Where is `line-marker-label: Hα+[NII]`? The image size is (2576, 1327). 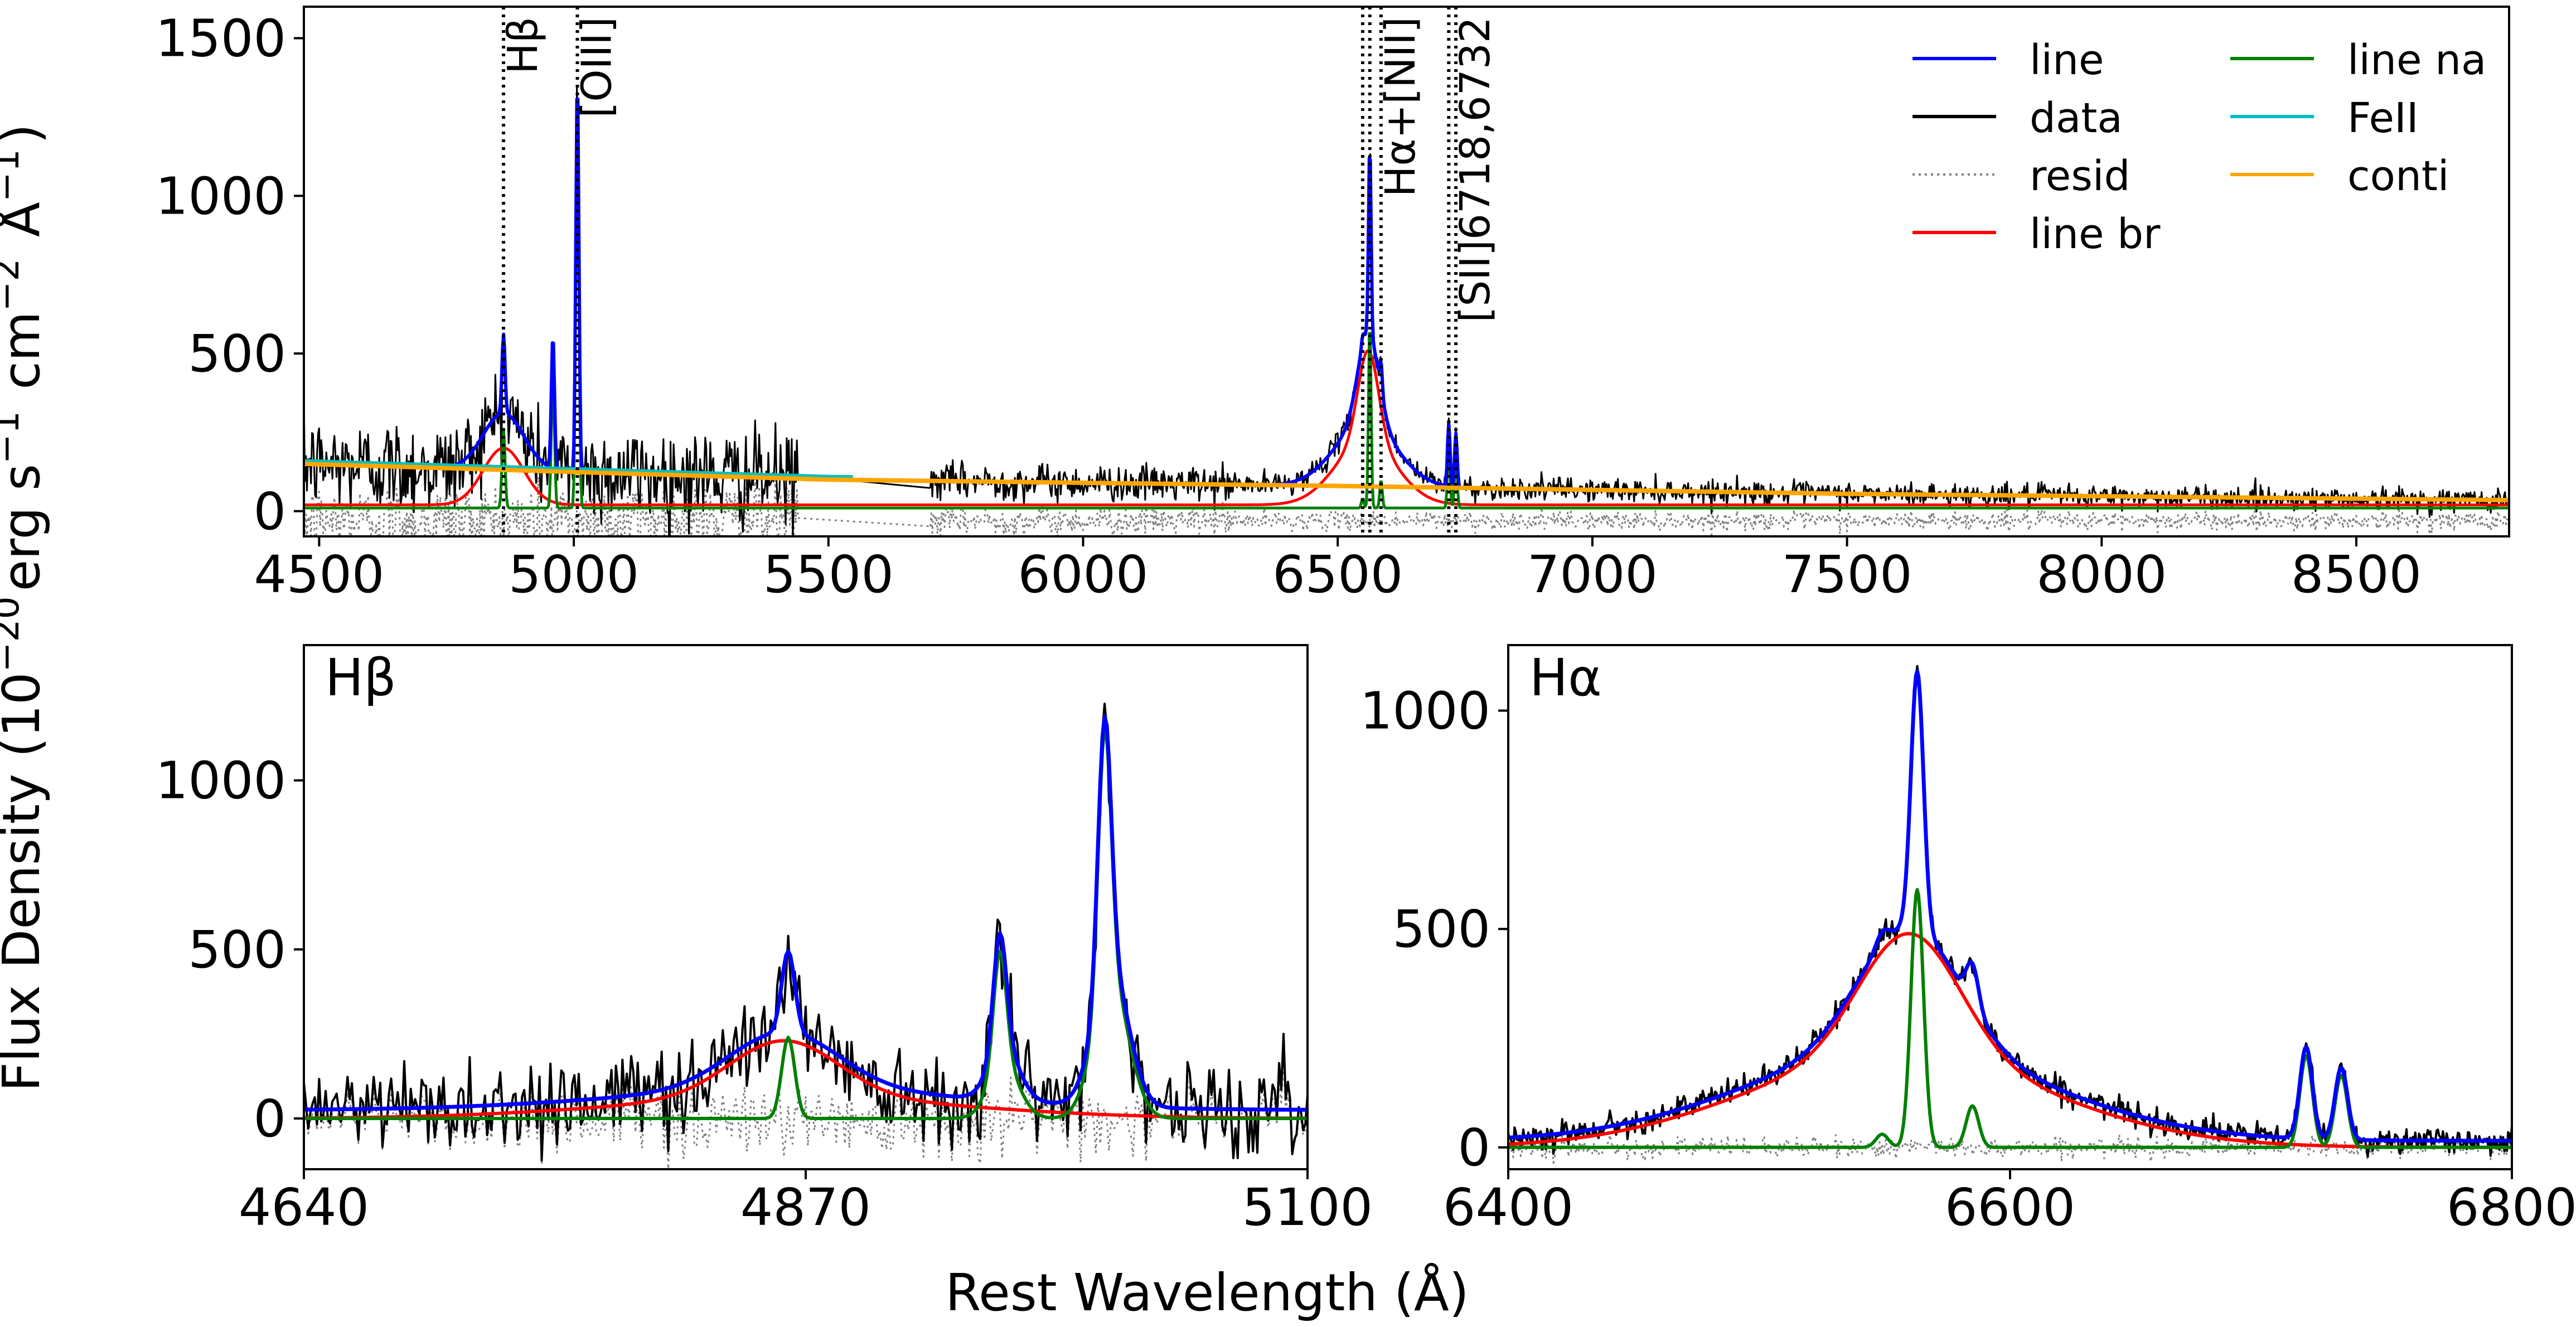
line-marker-label: Hα+[NII] is located at coordinates (1401, 107).